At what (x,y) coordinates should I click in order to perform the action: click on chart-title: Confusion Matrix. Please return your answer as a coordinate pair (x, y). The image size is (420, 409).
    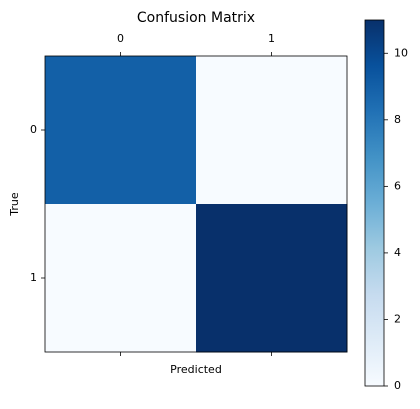
    Looking at the image, I should click on (196, 18).